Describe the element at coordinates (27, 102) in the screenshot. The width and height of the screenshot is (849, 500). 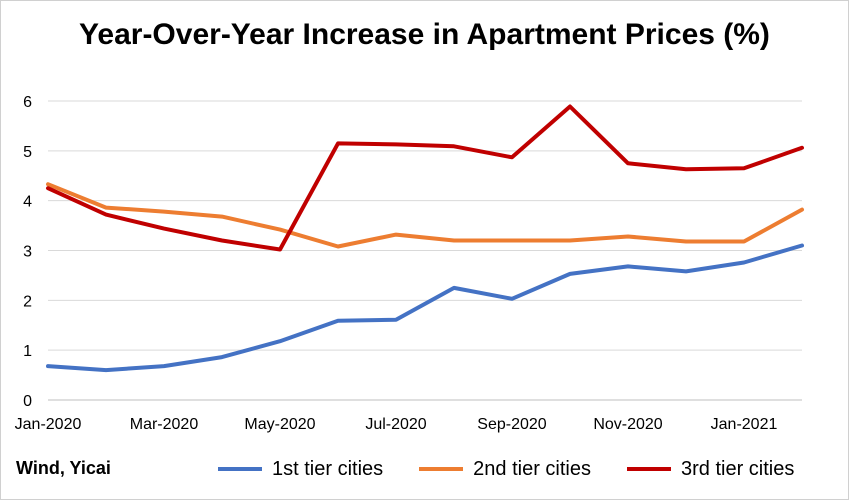
I see `y-tick-label: 6` at that location.